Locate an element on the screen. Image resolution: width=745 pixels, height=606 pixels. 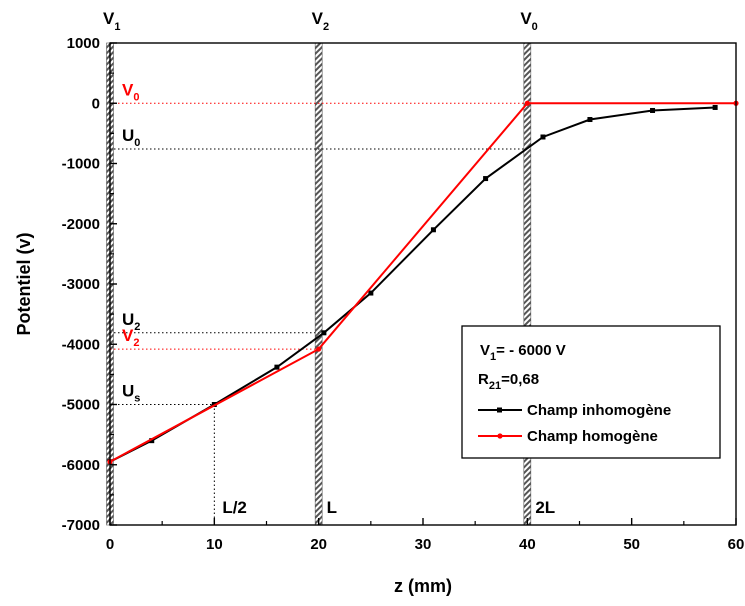
x-tick-label: 50 is located at coordinates (631, 544).